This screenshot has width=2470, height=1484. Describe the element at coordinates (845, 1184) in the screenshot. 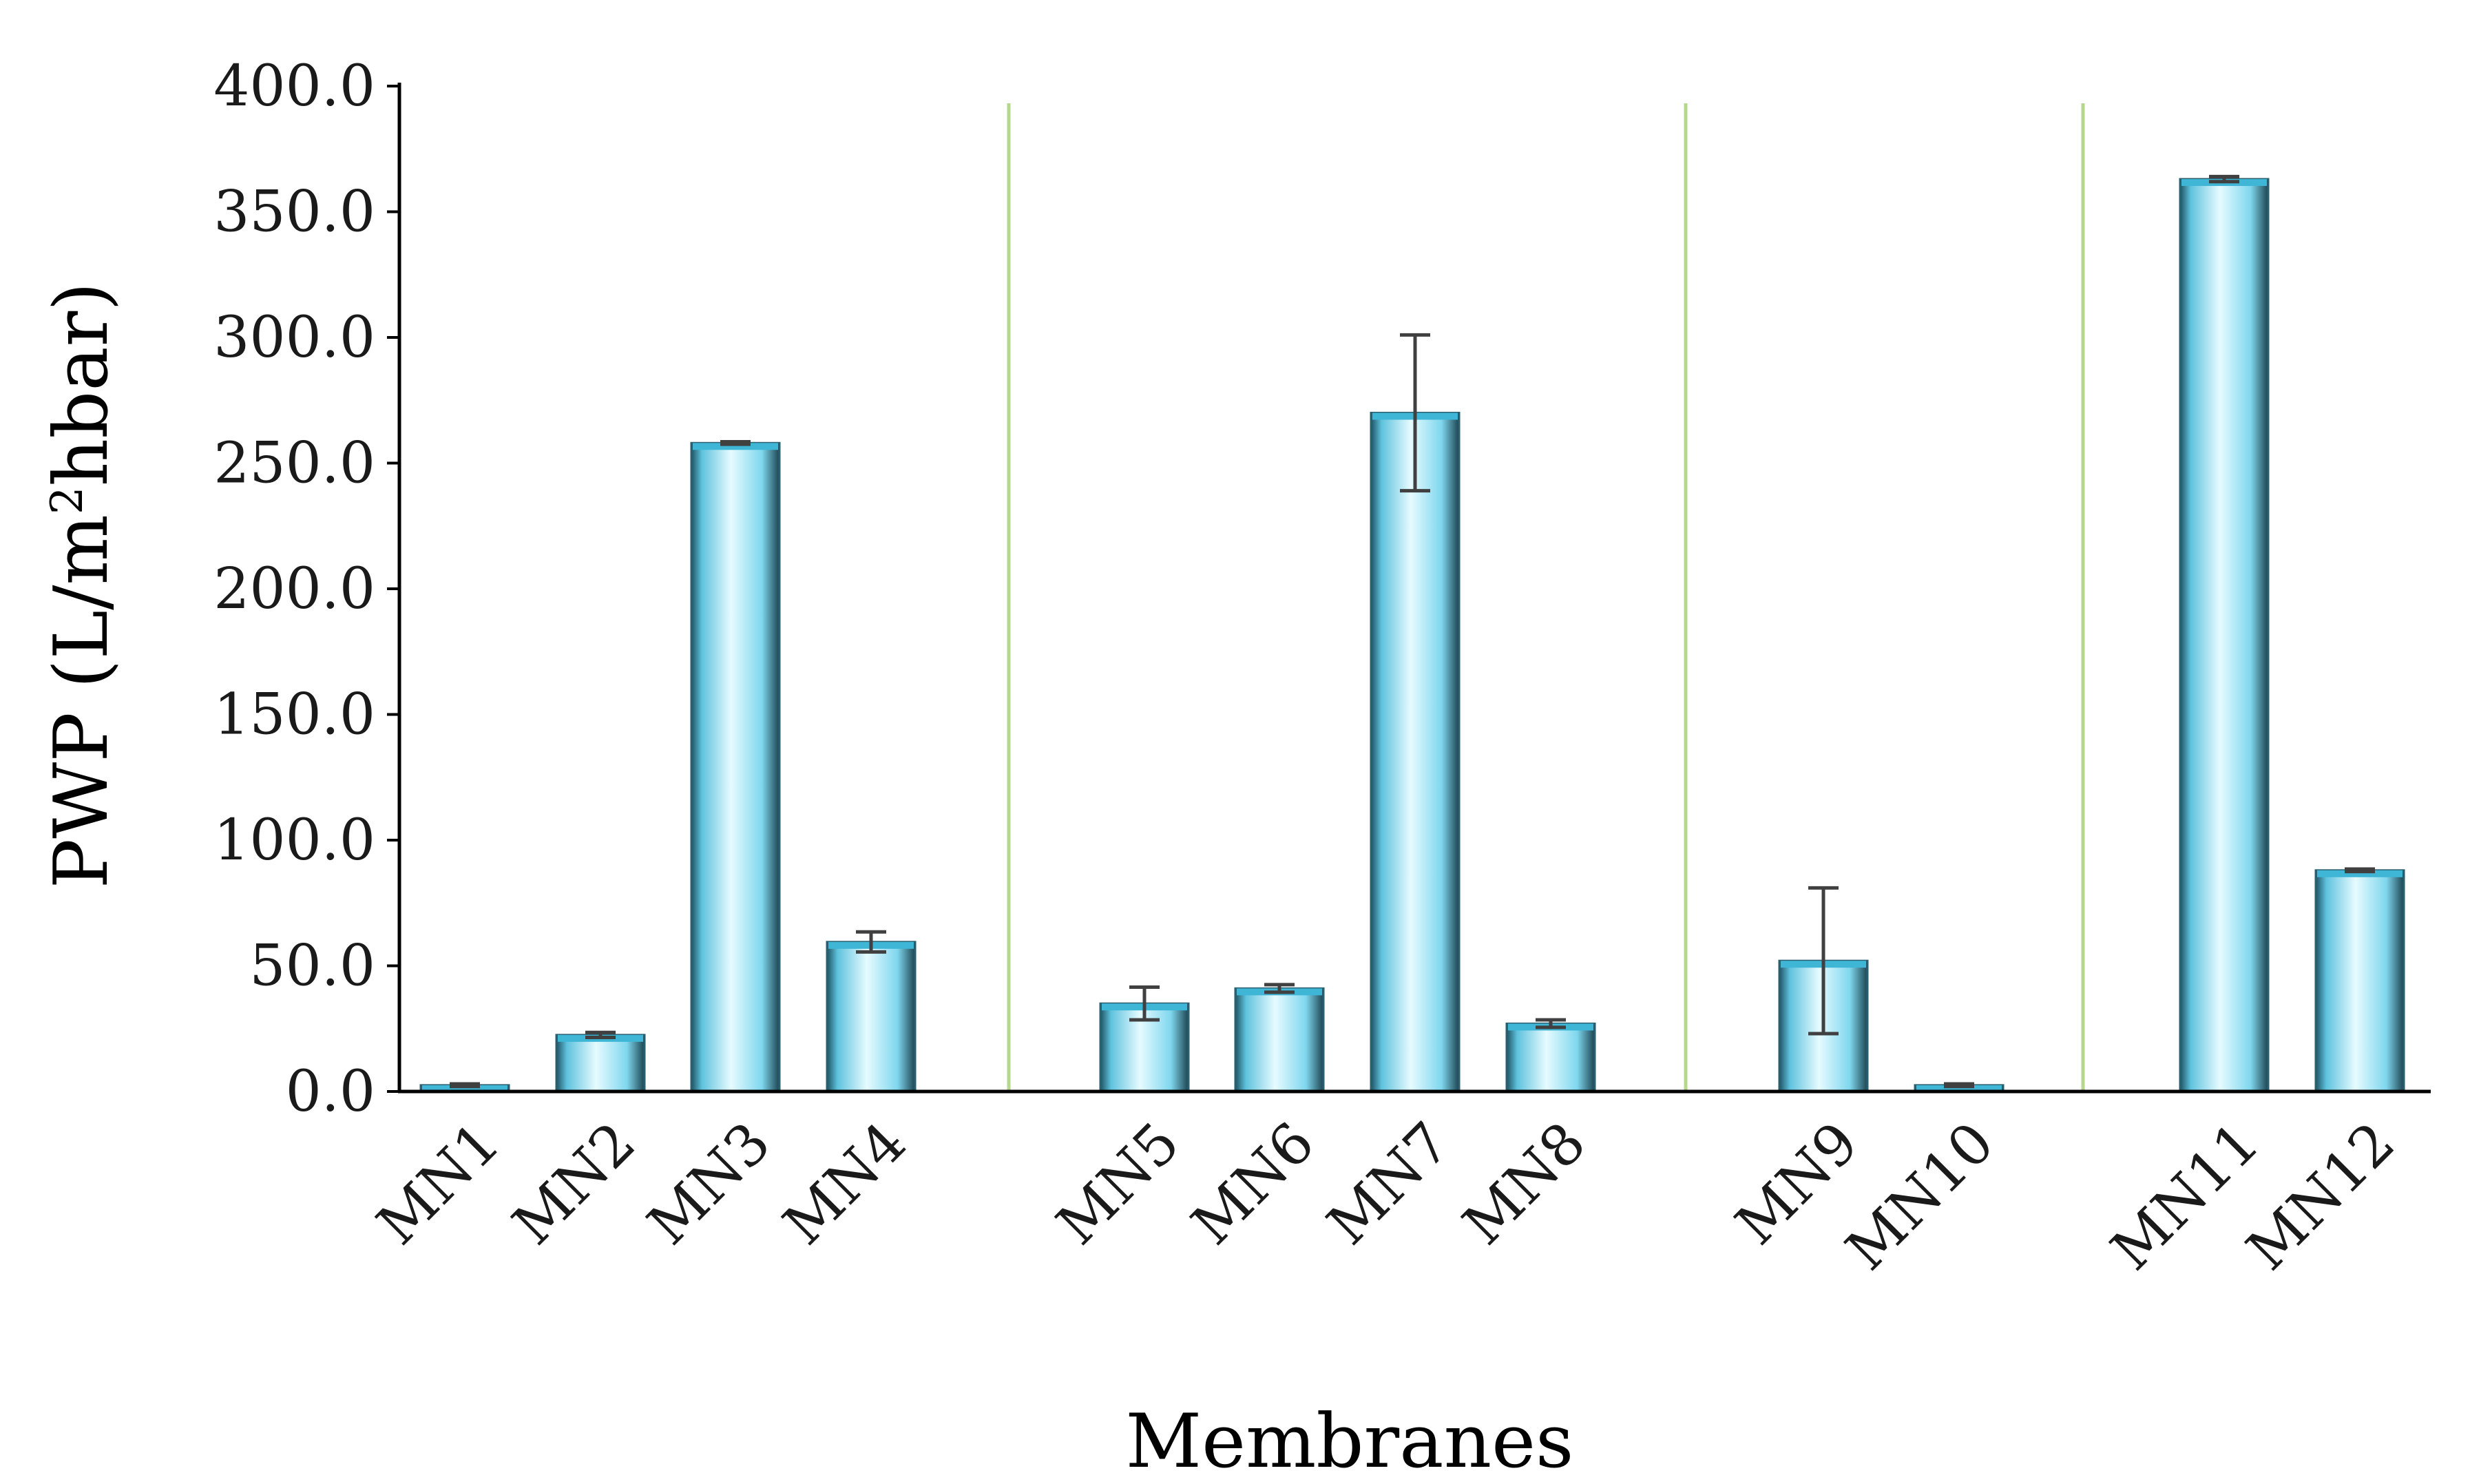

I see `x-tick-label: MN4` at that location.